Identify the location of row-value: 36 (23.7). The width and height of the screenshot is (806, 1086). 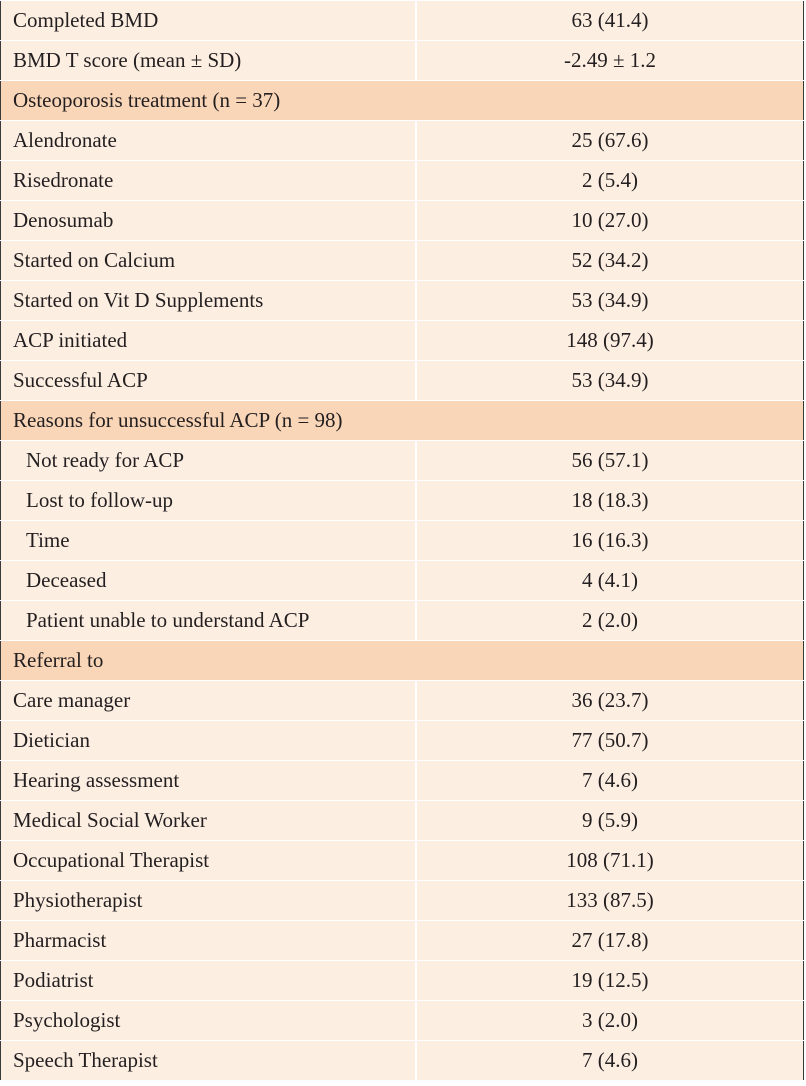
(610, 700).